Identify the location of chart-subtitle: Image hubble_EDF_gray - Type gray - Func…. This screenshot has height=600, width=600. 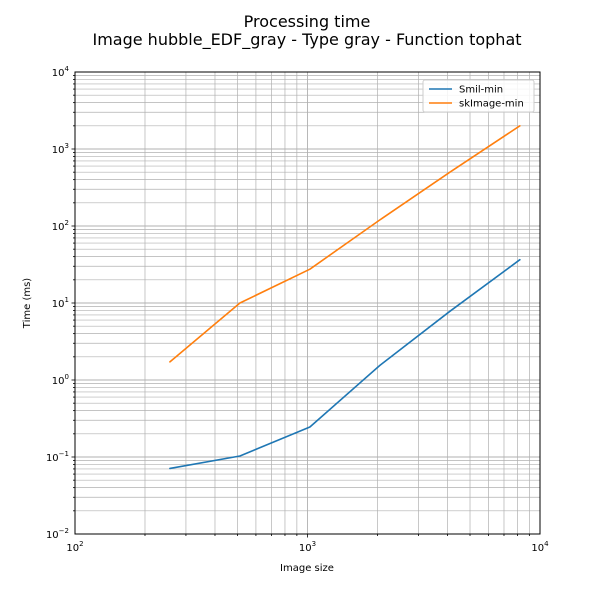
(306, 40).